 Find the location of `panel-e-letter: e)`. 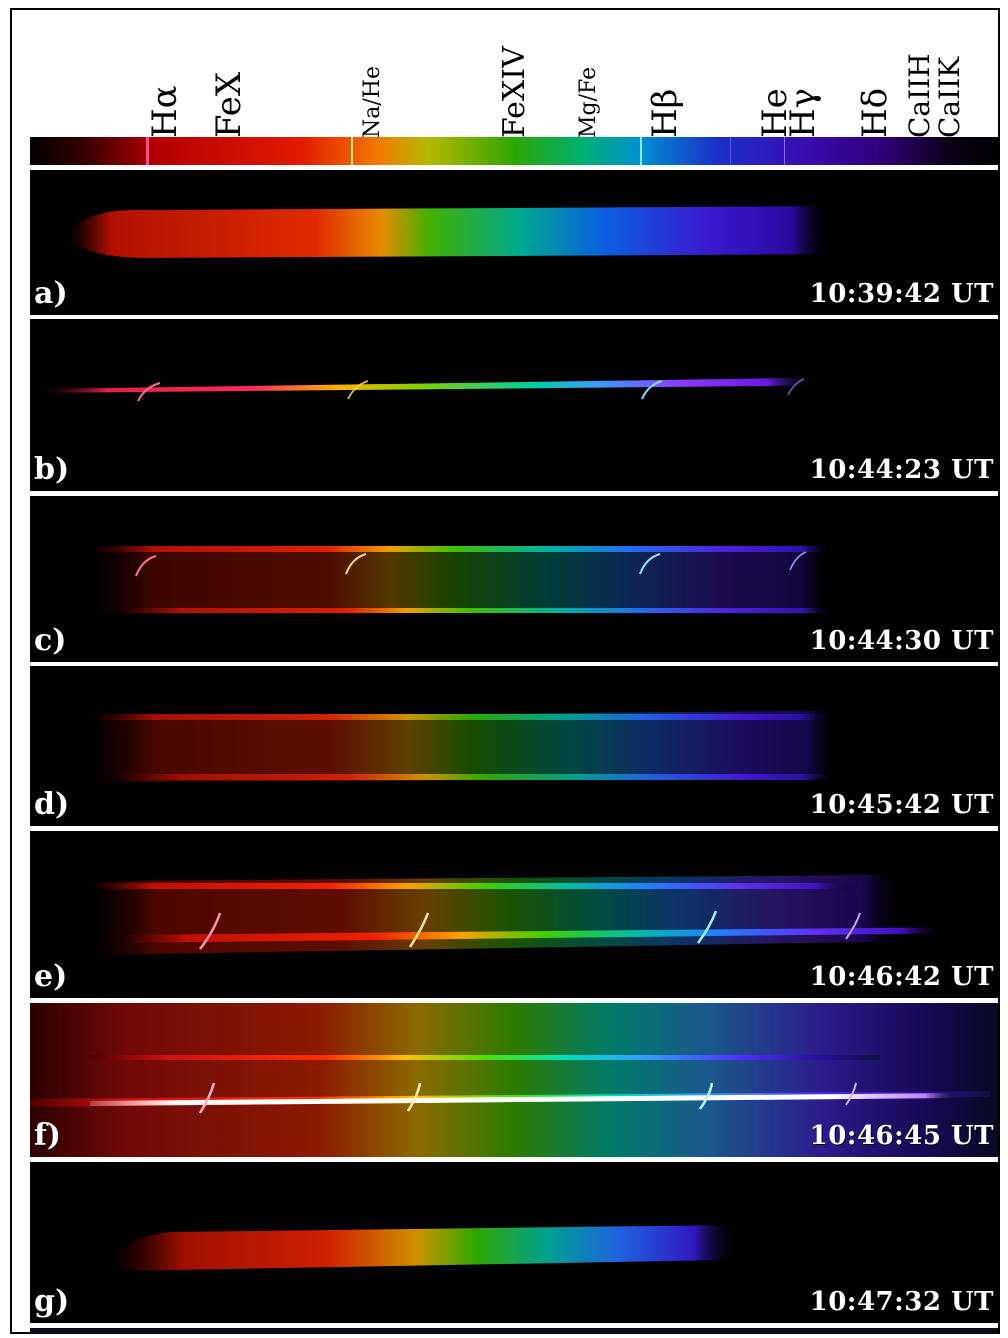

panel-e-letter: e) is located at coordinates (51, 976).